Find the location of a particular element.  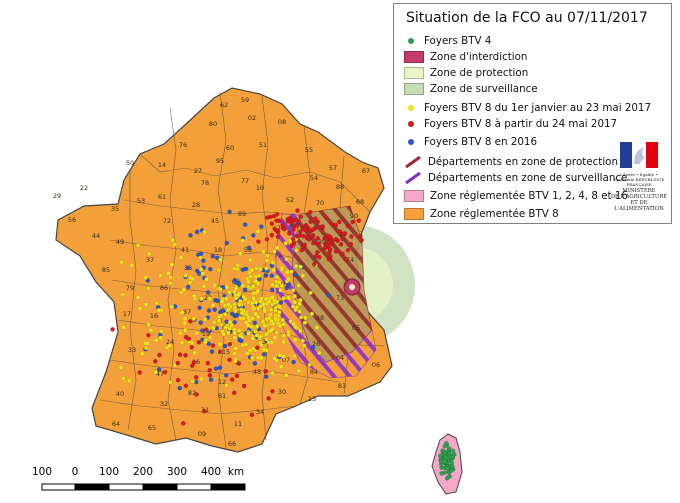

department-label: 54 is located at coordinates (314, 178).